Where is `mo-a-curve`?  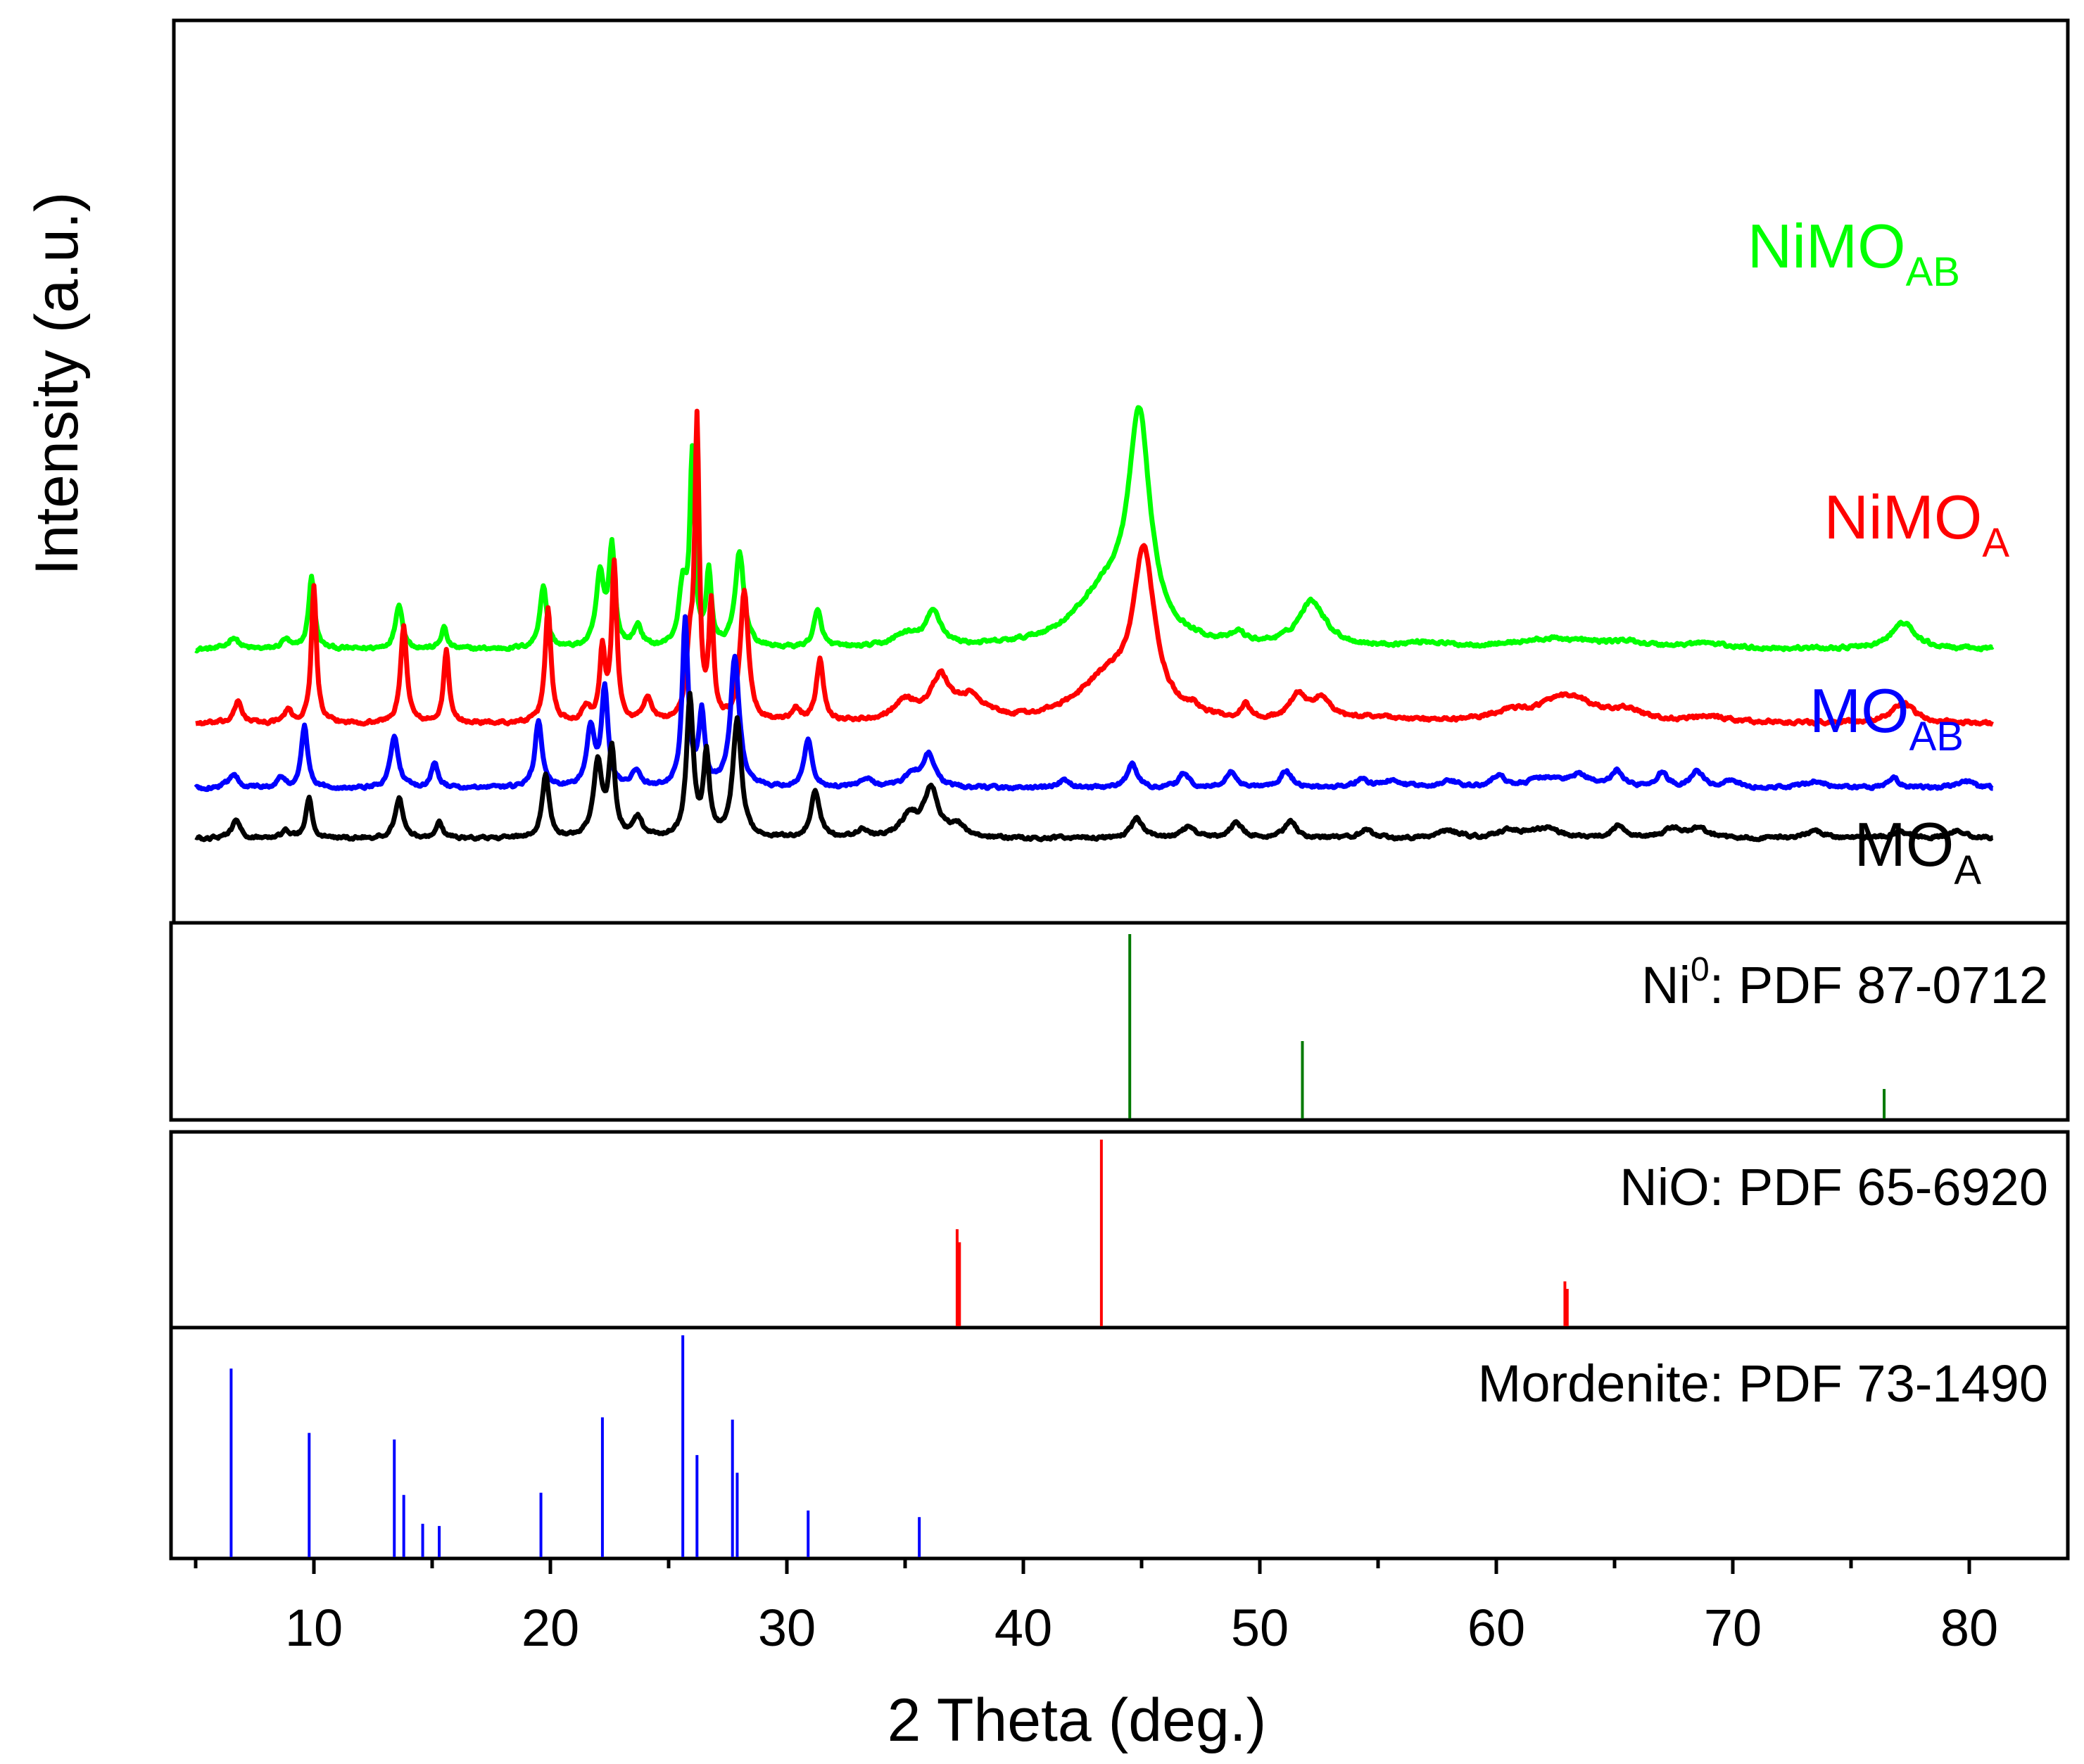 mo-a-curve is located at coordinates (1095, 767).